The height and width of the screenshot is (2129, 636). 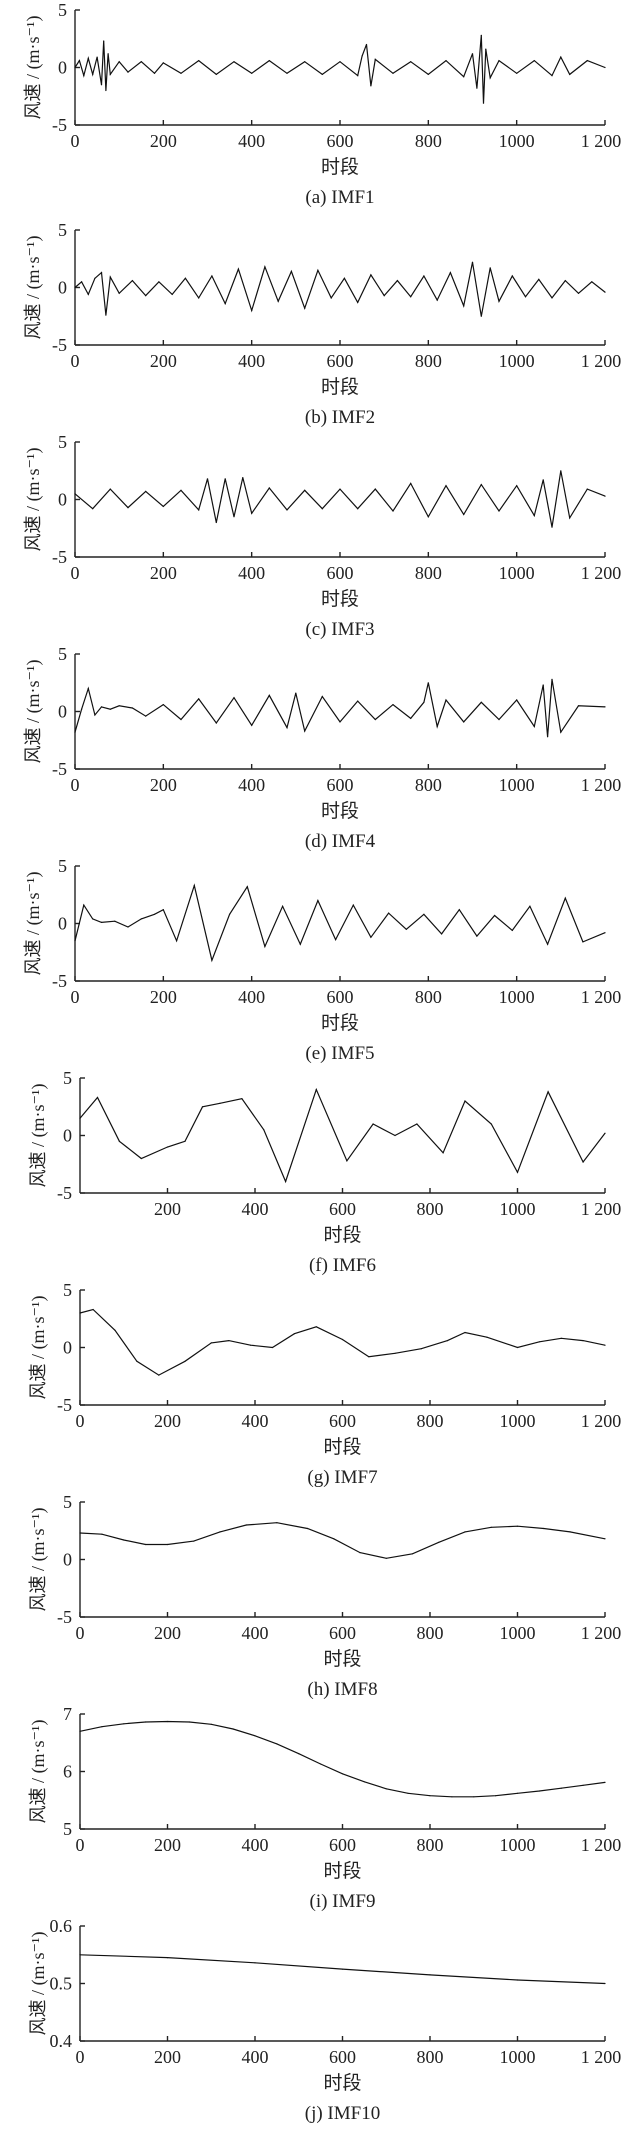 I want to click on panel-caption: (d) IMF4, so click(x=340, y=841).